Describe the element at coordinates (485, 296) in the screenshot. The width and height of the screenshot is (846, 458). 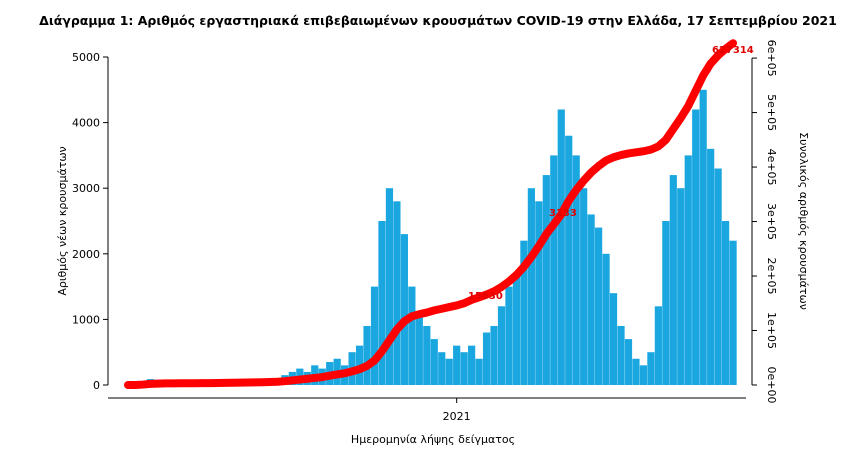
I see `annotation: 15630` at that location.